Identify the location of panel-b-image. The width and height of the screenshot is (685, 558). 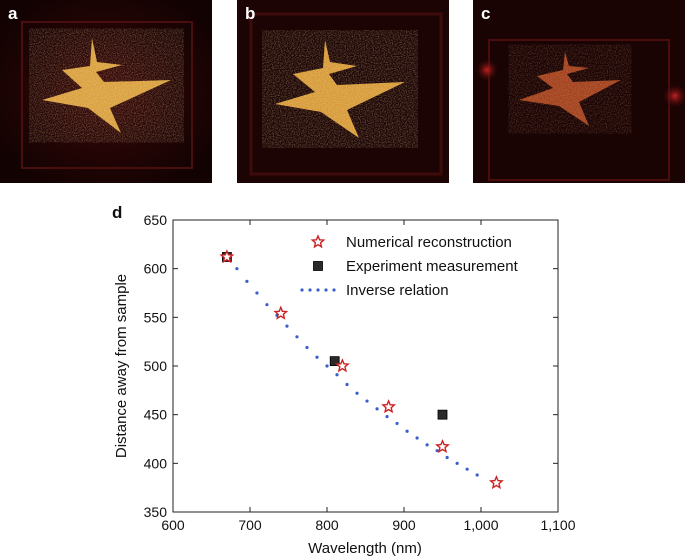
(343, 91).